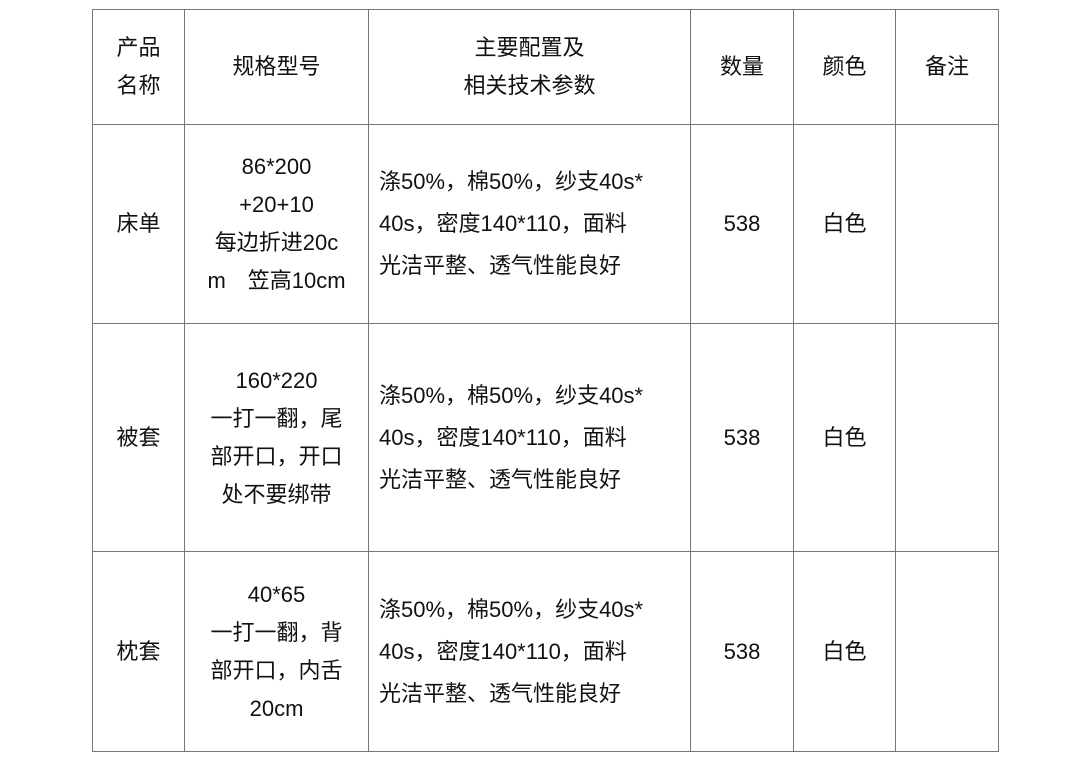 The width and height of the screenshot is (1079, 762). I want to click on cell-text: 20cm, so click(276, 708).